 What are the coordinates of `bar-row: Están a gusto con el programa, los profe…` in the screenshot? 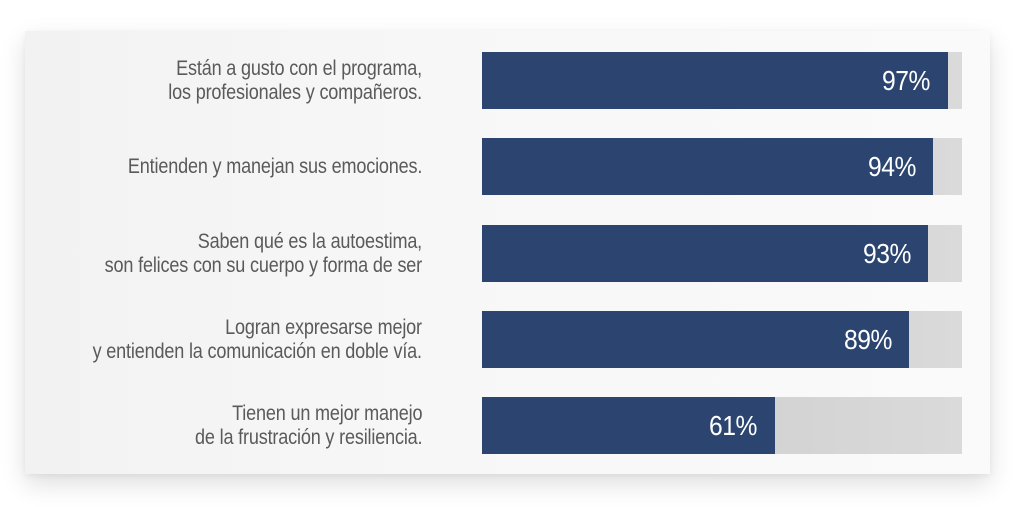 It's located at (507, 80).